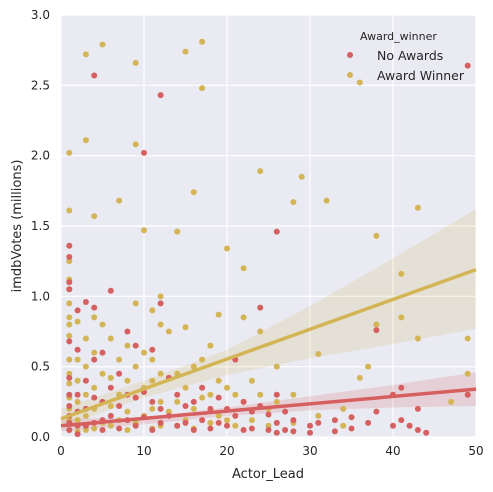  I want to click on x-tick-label: 10, so click(143, 451).